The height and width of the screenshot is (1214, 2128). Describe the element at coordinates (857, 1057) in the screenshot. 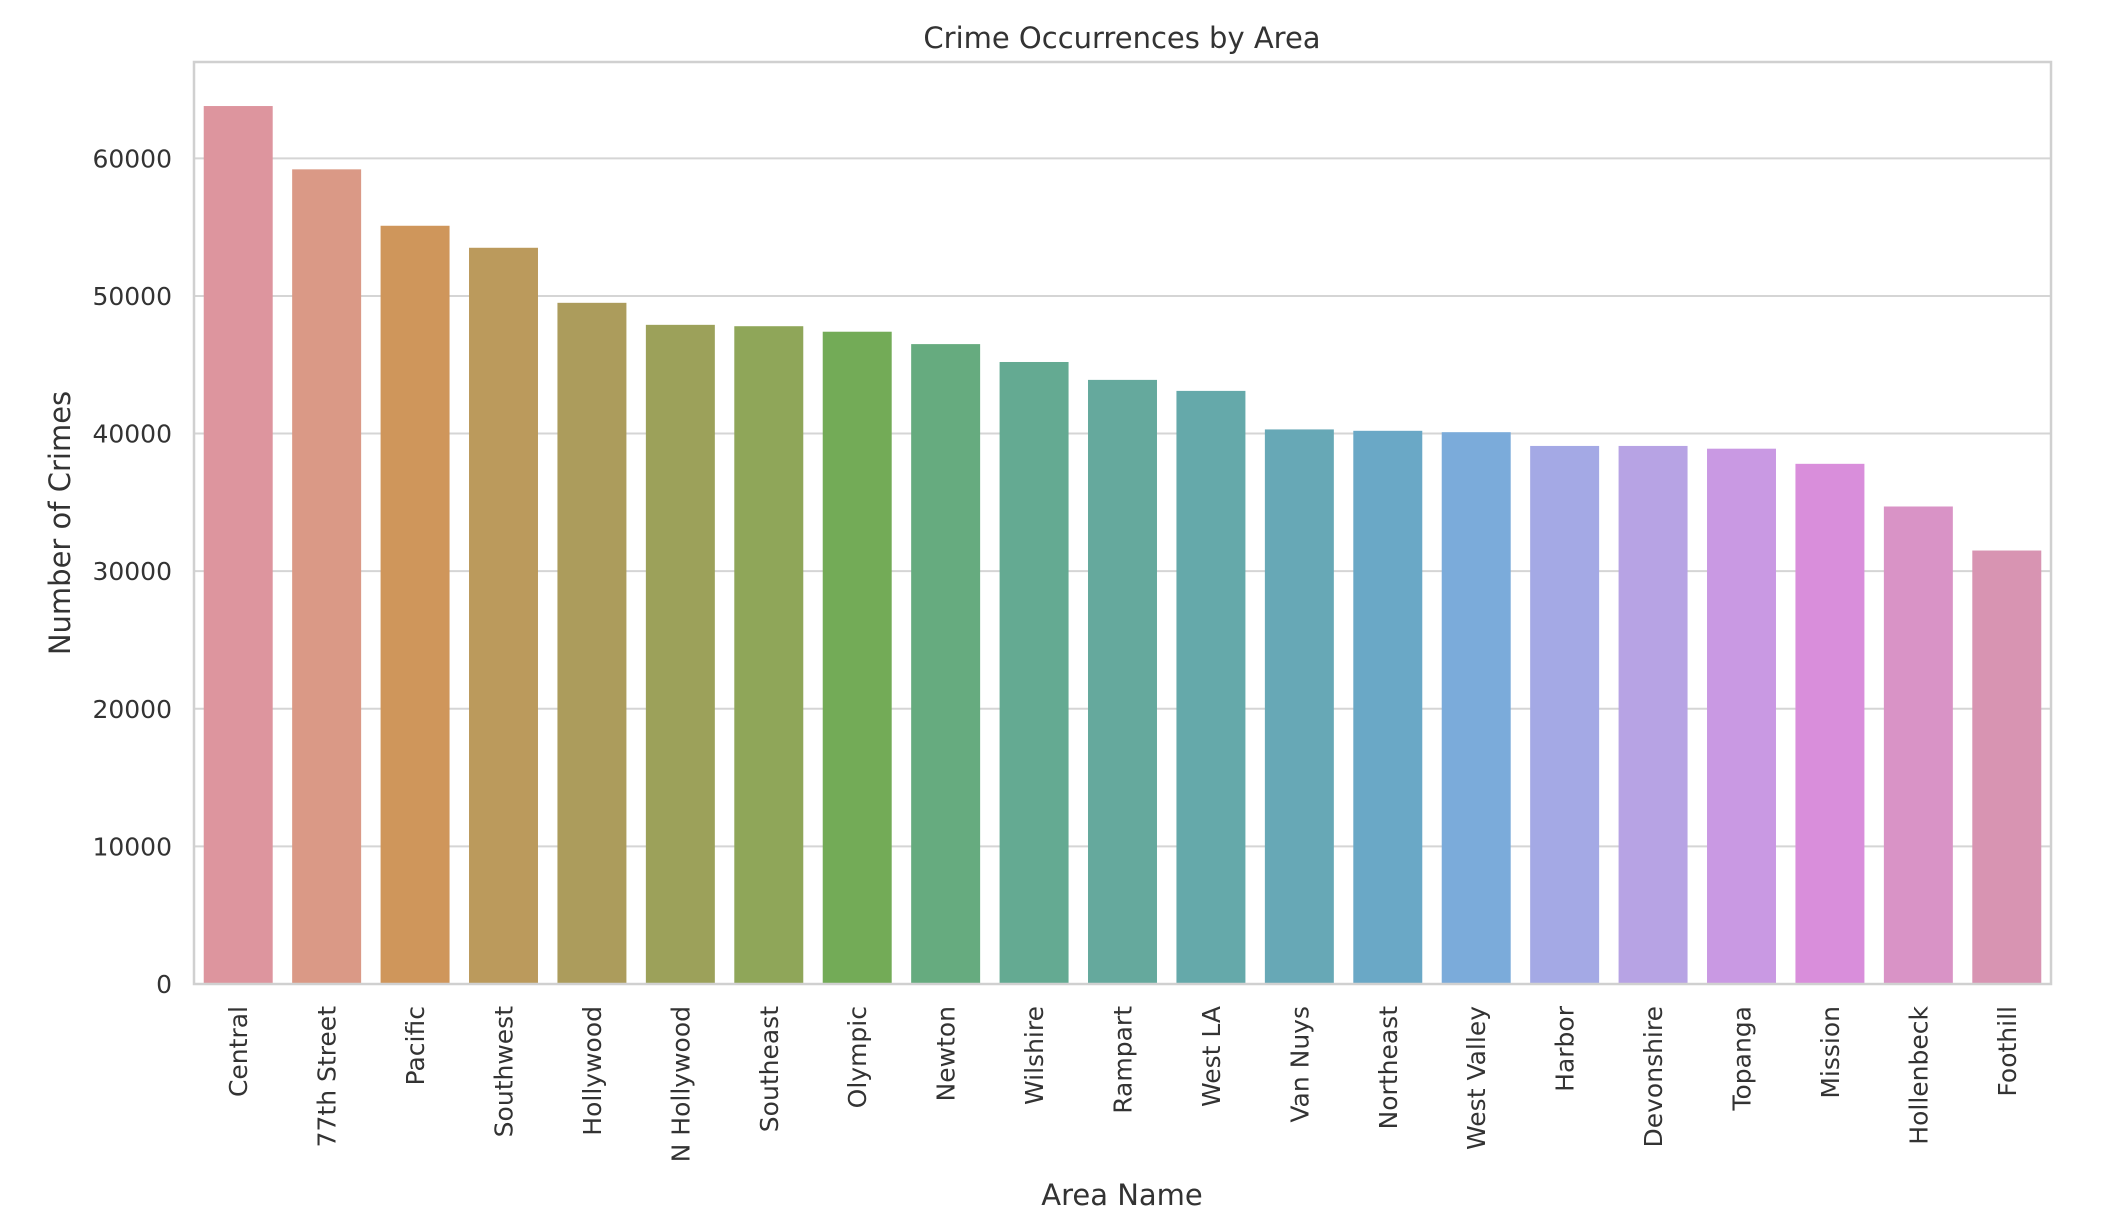

I see `x-tick-label: Olympic` at that location.